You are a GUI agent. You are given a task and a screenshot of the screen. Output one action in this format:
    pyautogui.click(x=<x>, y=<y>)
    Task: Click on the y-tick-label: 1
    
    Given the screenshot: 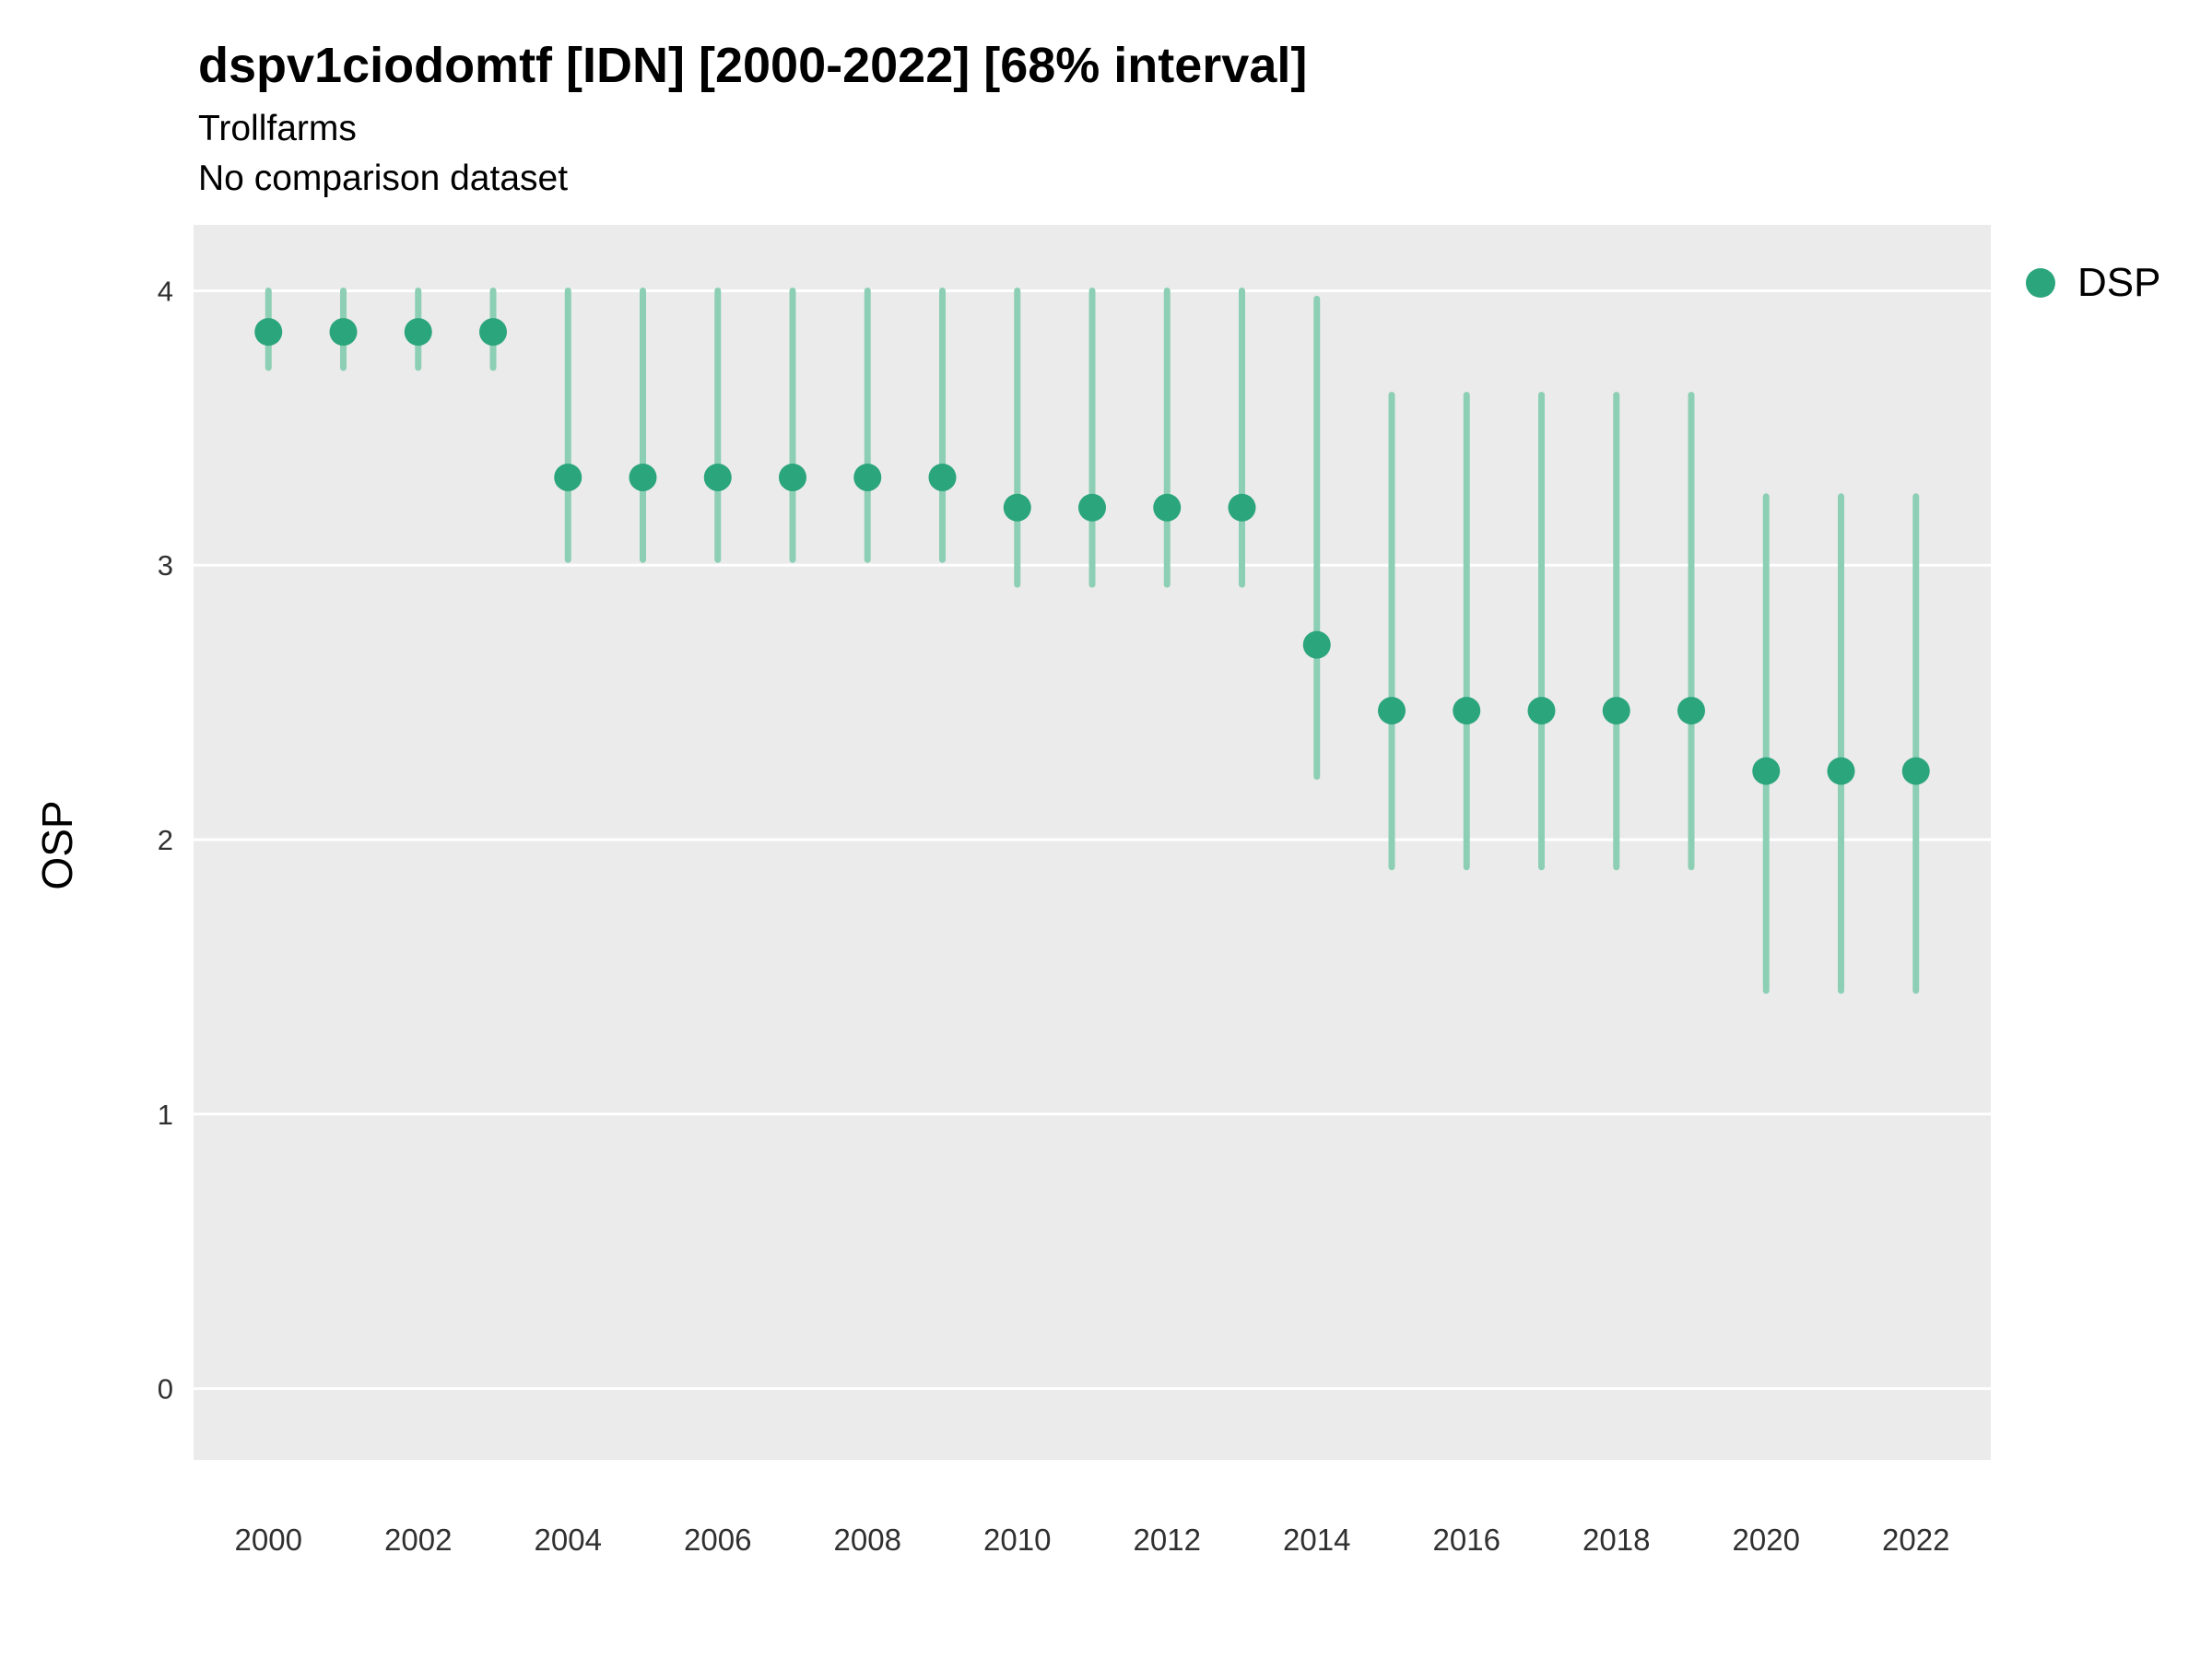 What is the action you would take?
    pyautogui.click(x=165, y=1115)
    